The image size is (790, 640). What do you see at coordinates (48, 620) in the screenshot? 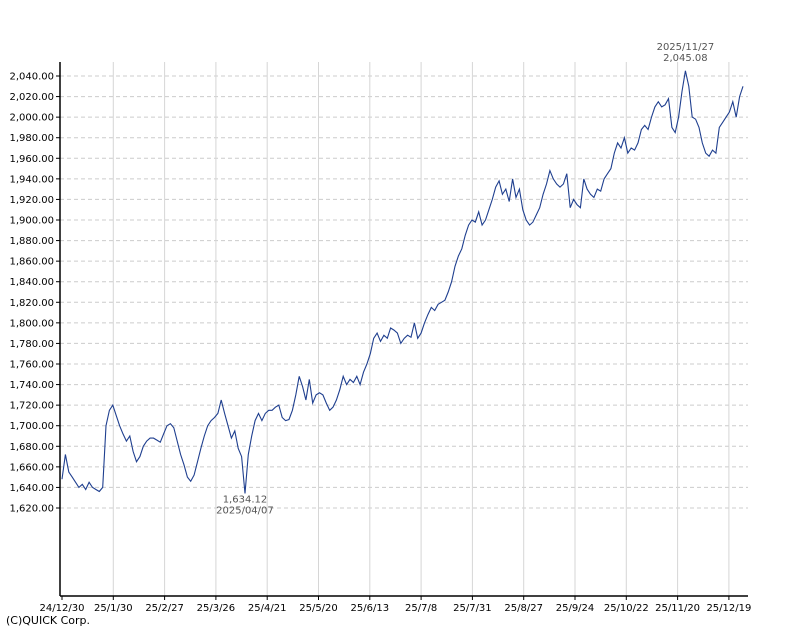
I see `copyright-credit: (C)QUICK Corp.` at bounding box center [48, 620].